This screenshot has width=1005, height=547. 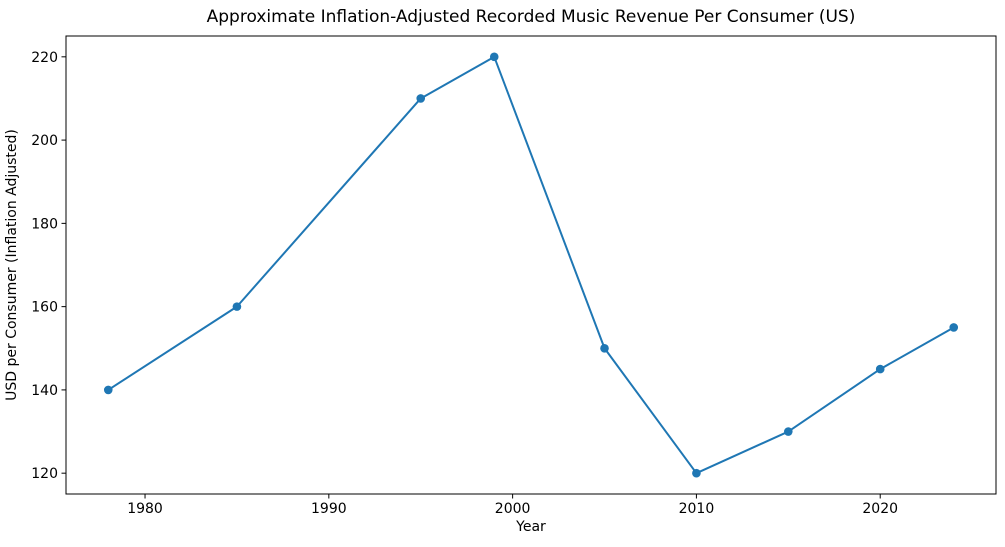 What do you see at coordinates (788, 431) in the screenshot?
I see `data-point-2015` at bounding box center [788, 431].